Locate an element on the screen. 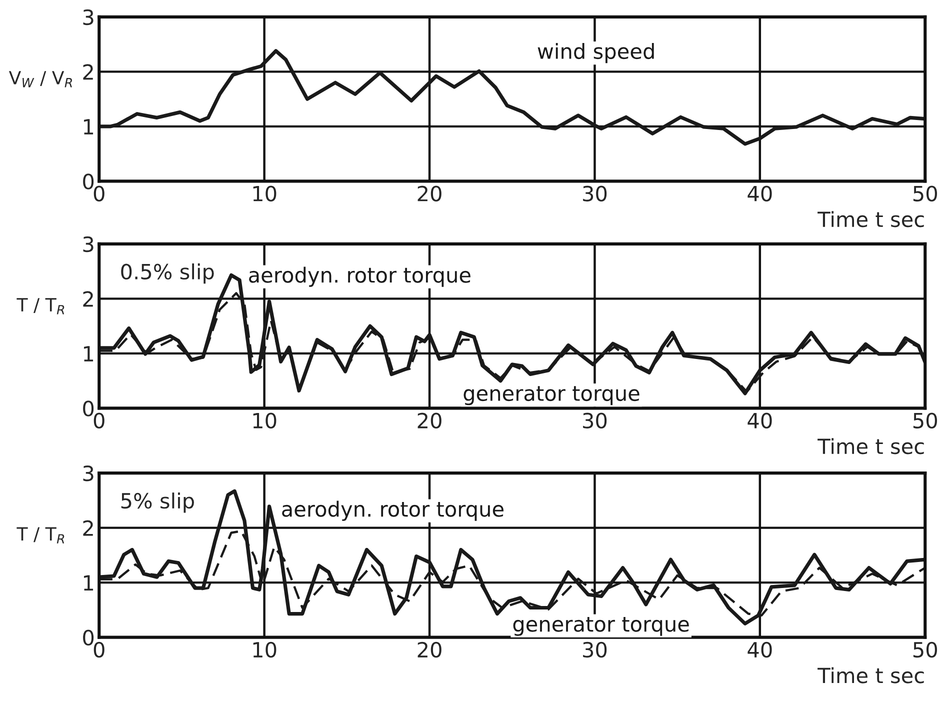 The image size is (944, 705). annotation: 5% slip is located at coordinates (157, 502).